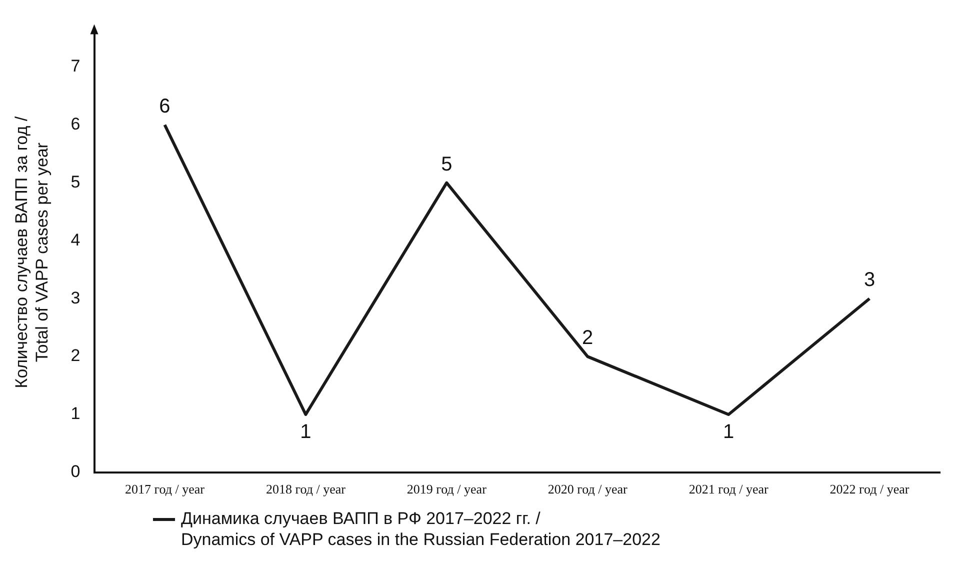 This screenshot has width=958, height=567. What do you see at coordinates (75, 414) in the screenshot?
I see `y-tick-label: 1` at bounding box center [75, 414].